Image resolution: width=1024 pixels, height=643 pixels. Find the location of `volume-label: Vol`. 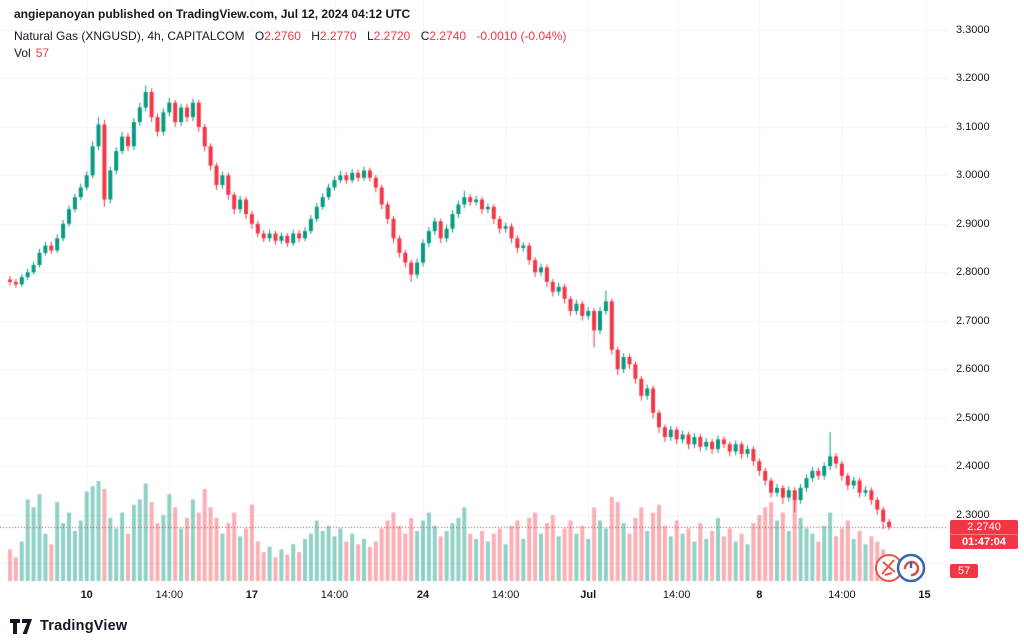

volume-label: Vol is located at coordinates (22, 53).